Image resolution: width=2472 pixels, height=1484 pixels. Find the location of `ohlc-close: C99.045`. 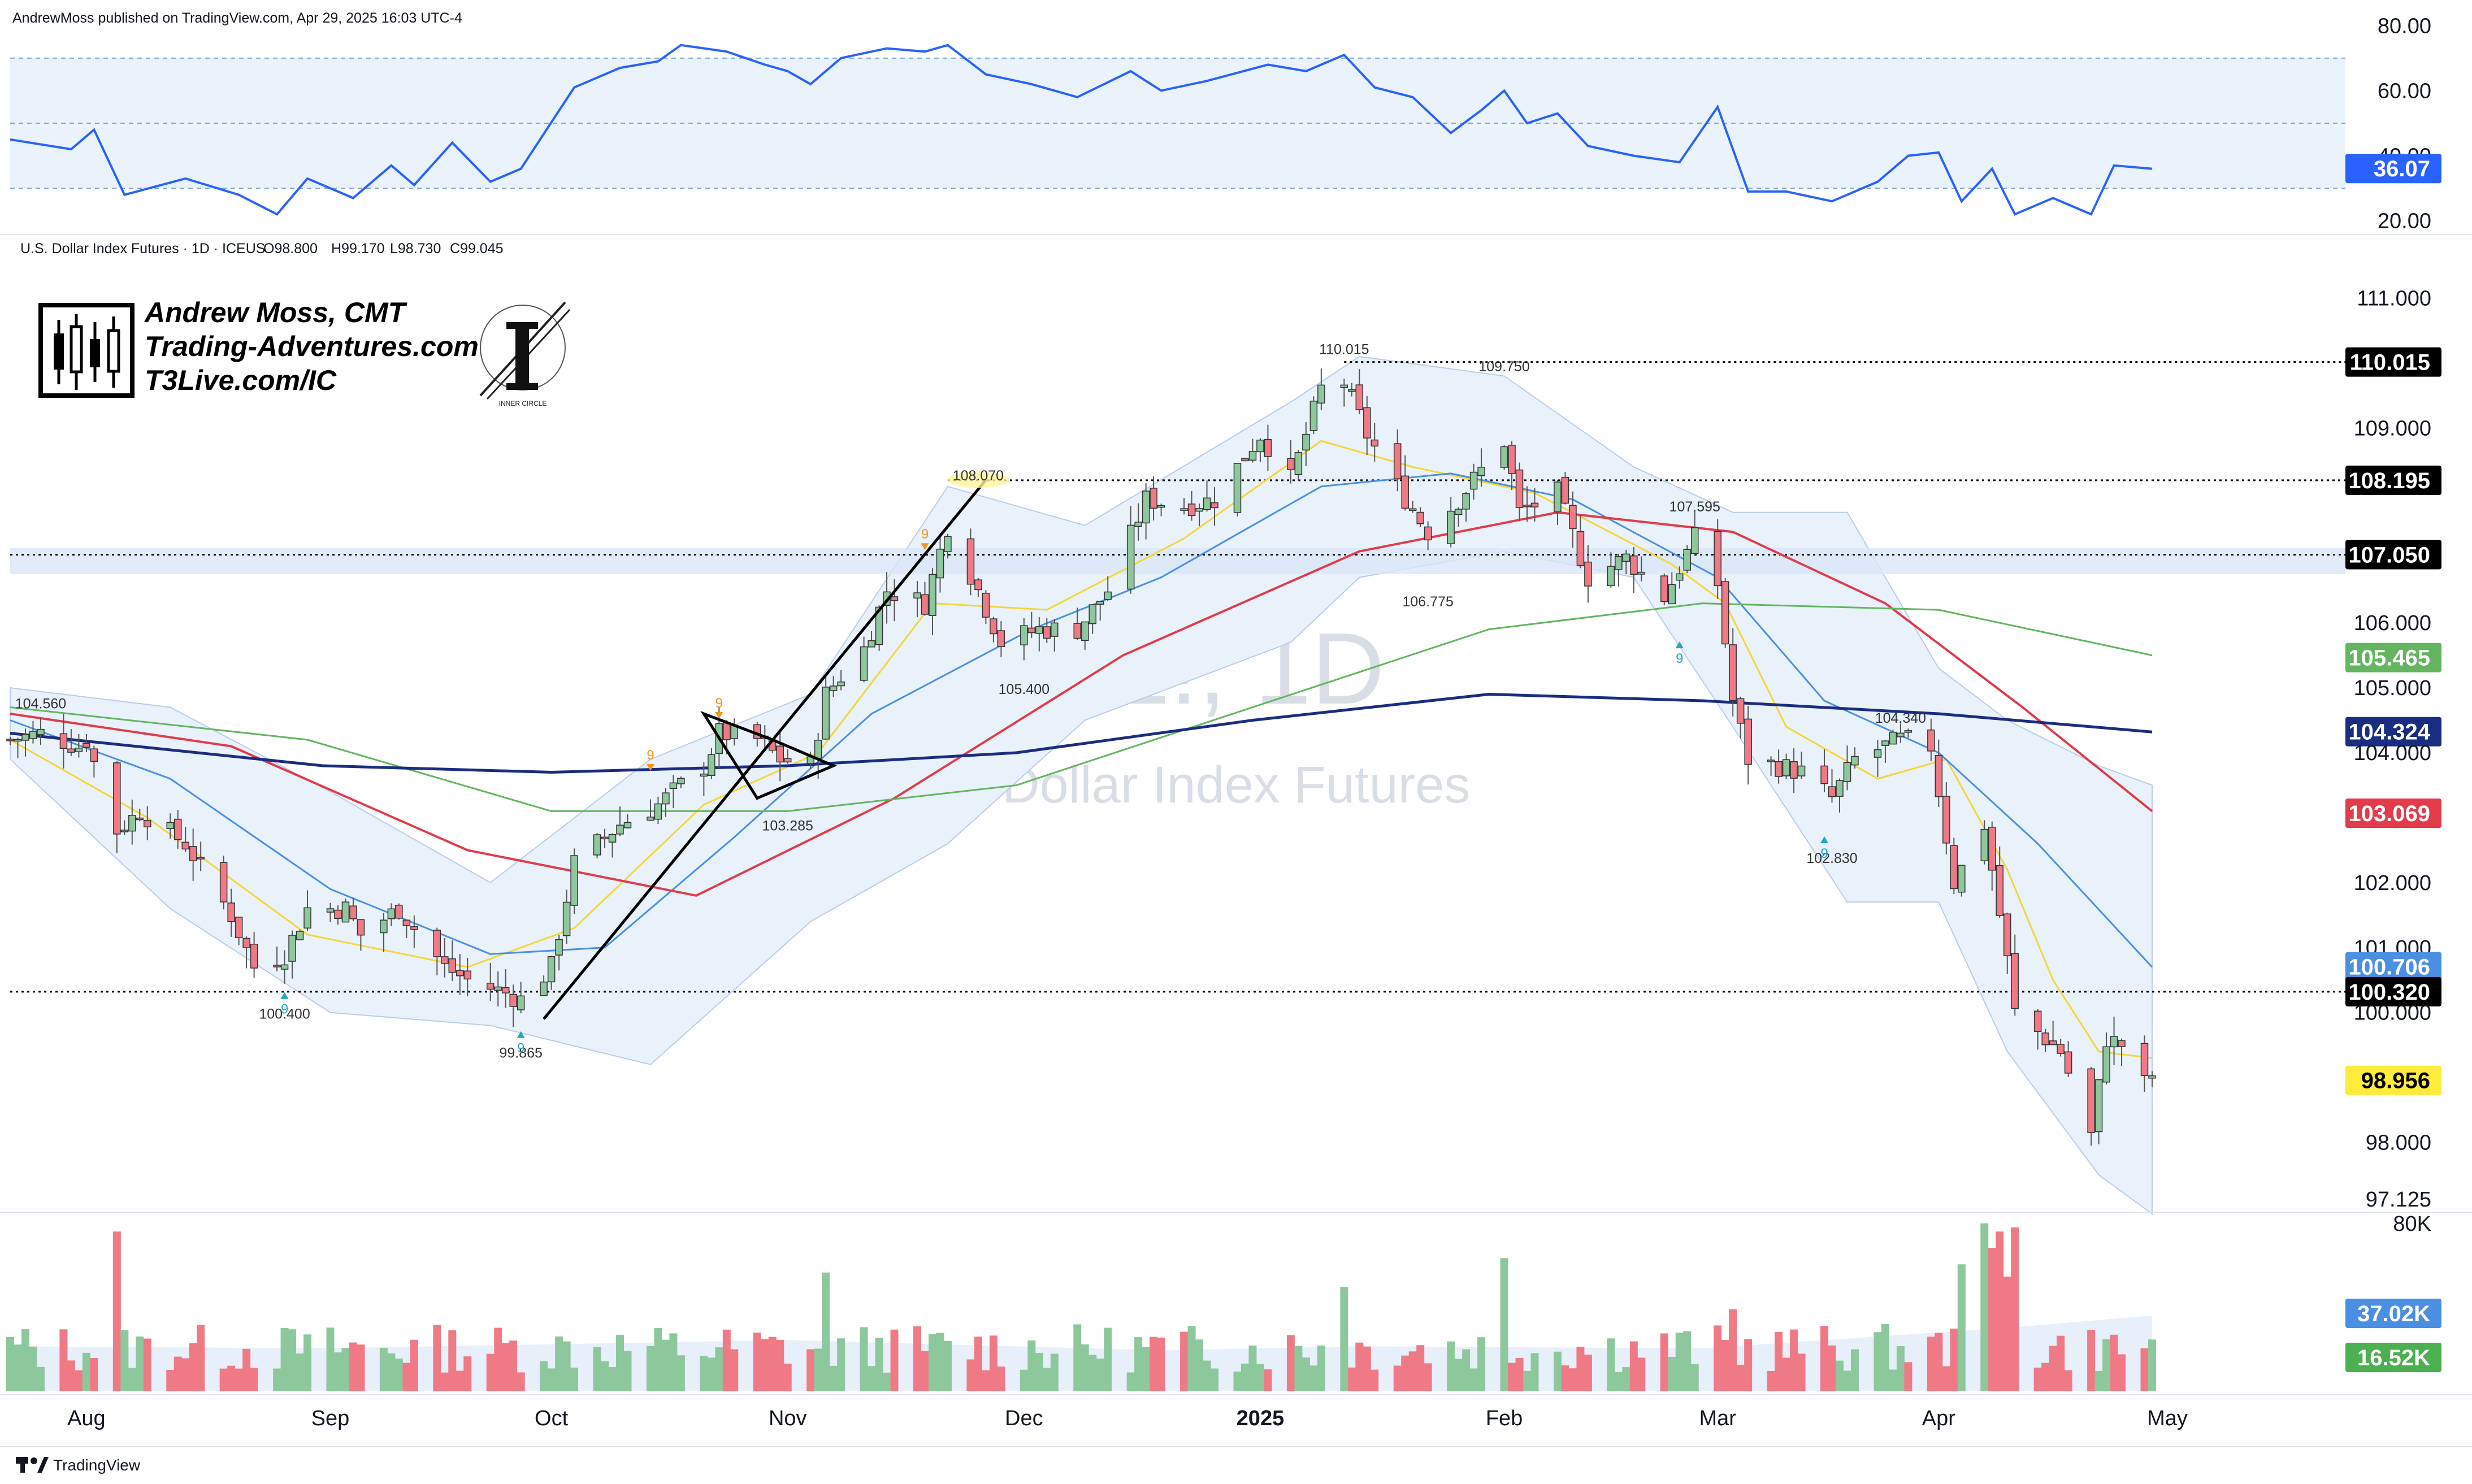

ohlc-close: C99.045 is located at coordinates (477, 249).